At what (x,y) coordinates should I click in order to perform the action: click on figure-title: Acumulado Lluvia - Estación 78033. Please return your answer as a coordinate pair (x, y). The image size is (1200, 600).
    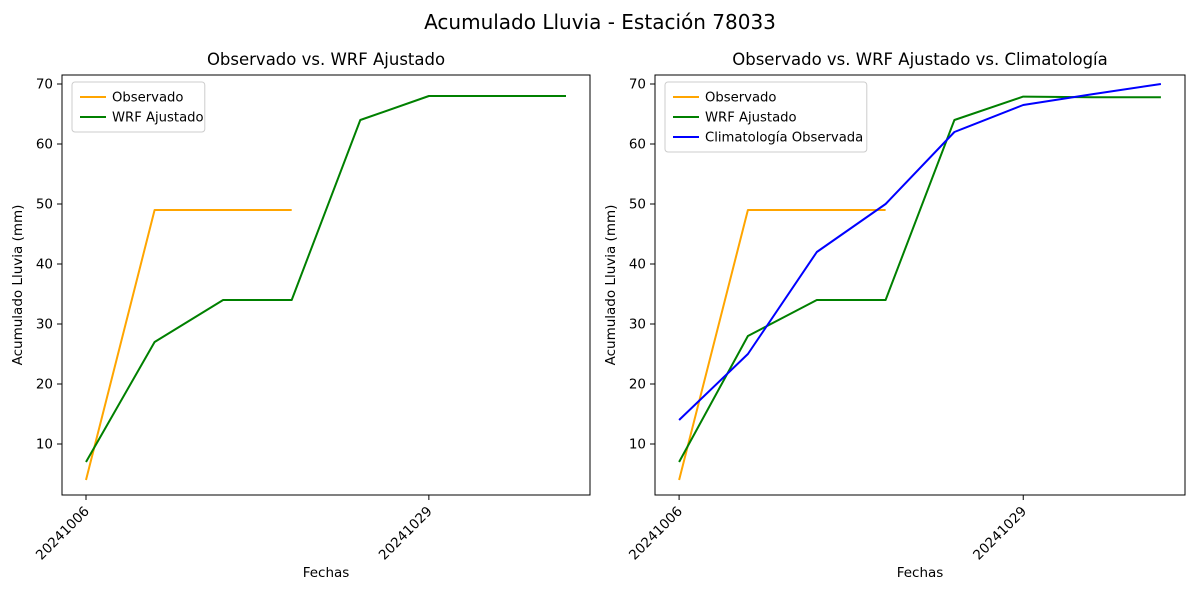
    Looking at the image, I should click on (600, 22).